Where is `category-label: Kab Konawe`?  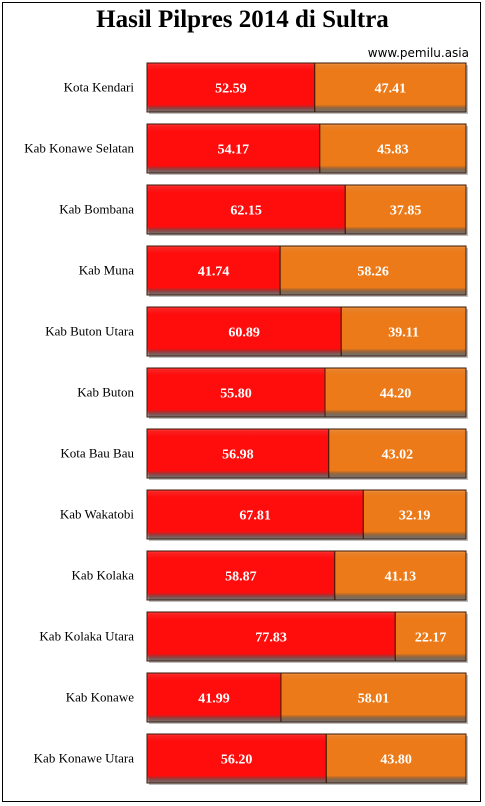
category-label: Kab Konawe is located at coordinates (100, 697).